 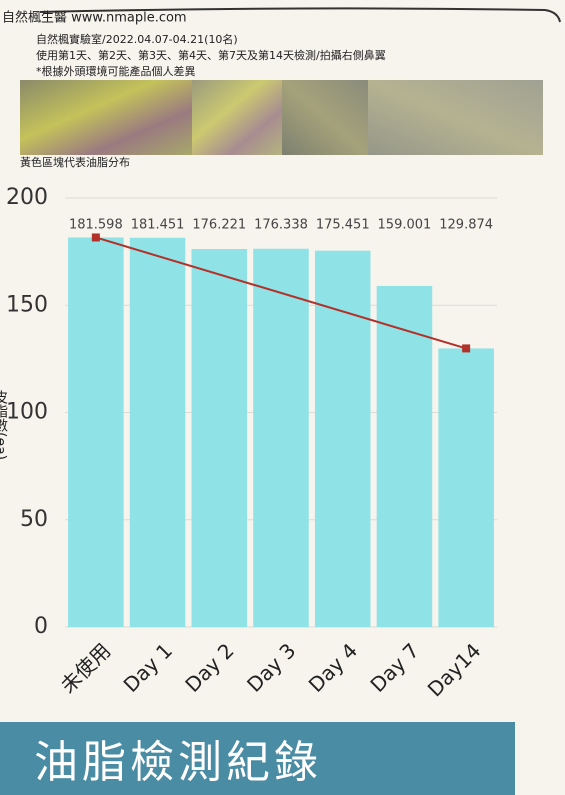 What do you see at coordinates (96, 225) in the screenshot?
I see `value-label: 181.598` at bounding box center [96, 225].